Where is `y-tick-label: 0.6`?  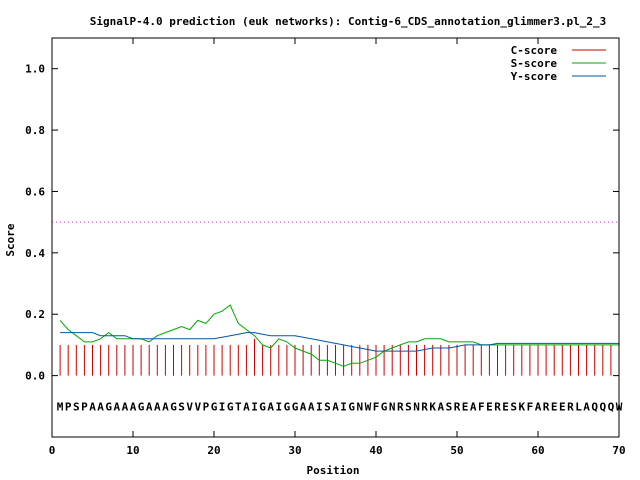 y-tick-label: 0.6 is located at coordinates (35, 191).